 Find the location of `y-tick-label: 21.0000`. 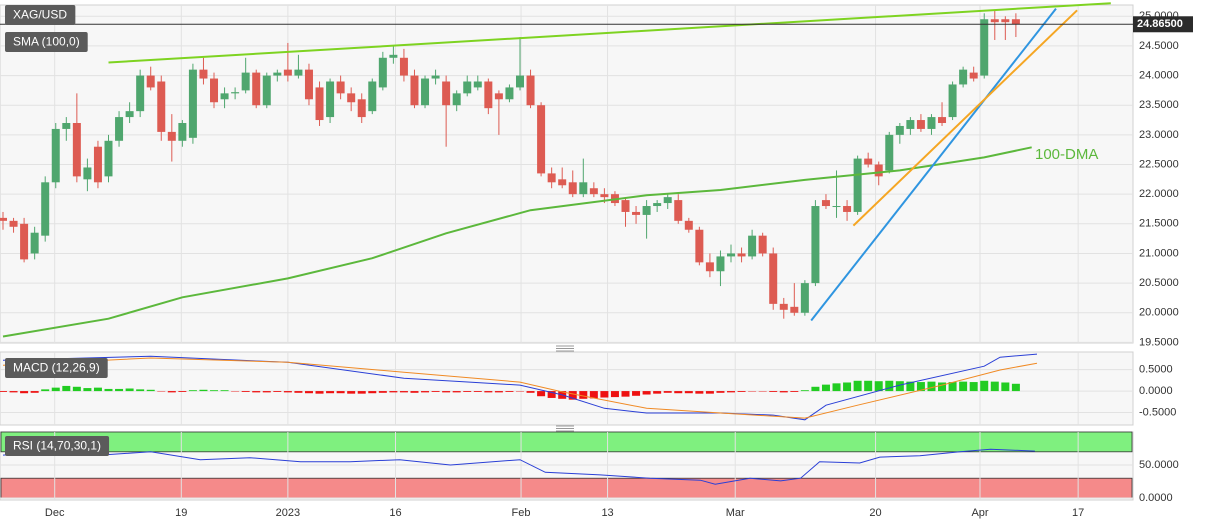

y-tick-label: 21.0000 is located at coordinates (1159, 253).